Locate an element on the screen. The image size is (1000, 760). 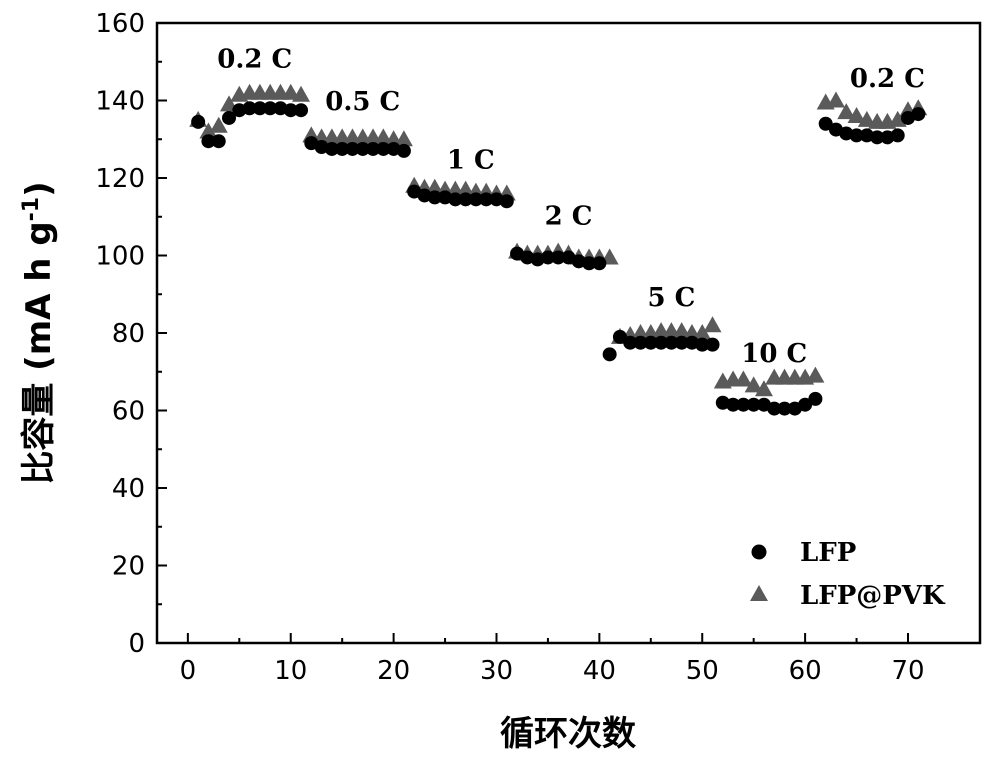
x-axis-title: 循环次数 is located at coordinates (568, 734).